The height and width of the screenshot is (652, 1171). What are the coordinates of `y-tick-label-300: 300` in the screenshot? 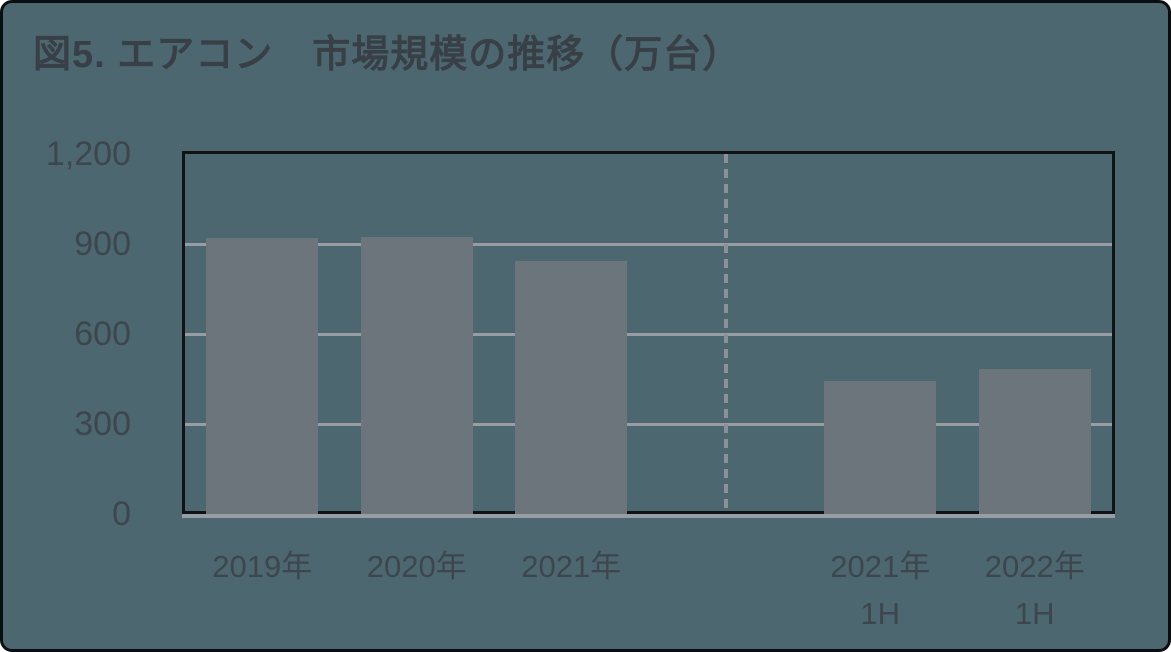 It's located at (102, 424).